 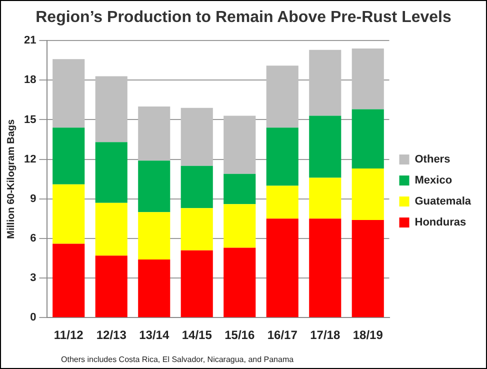 What do you see at coordinates (197, 335) in the screenshot?
I see `x-tick-label: 14/15` at bounding box center [197, 335].